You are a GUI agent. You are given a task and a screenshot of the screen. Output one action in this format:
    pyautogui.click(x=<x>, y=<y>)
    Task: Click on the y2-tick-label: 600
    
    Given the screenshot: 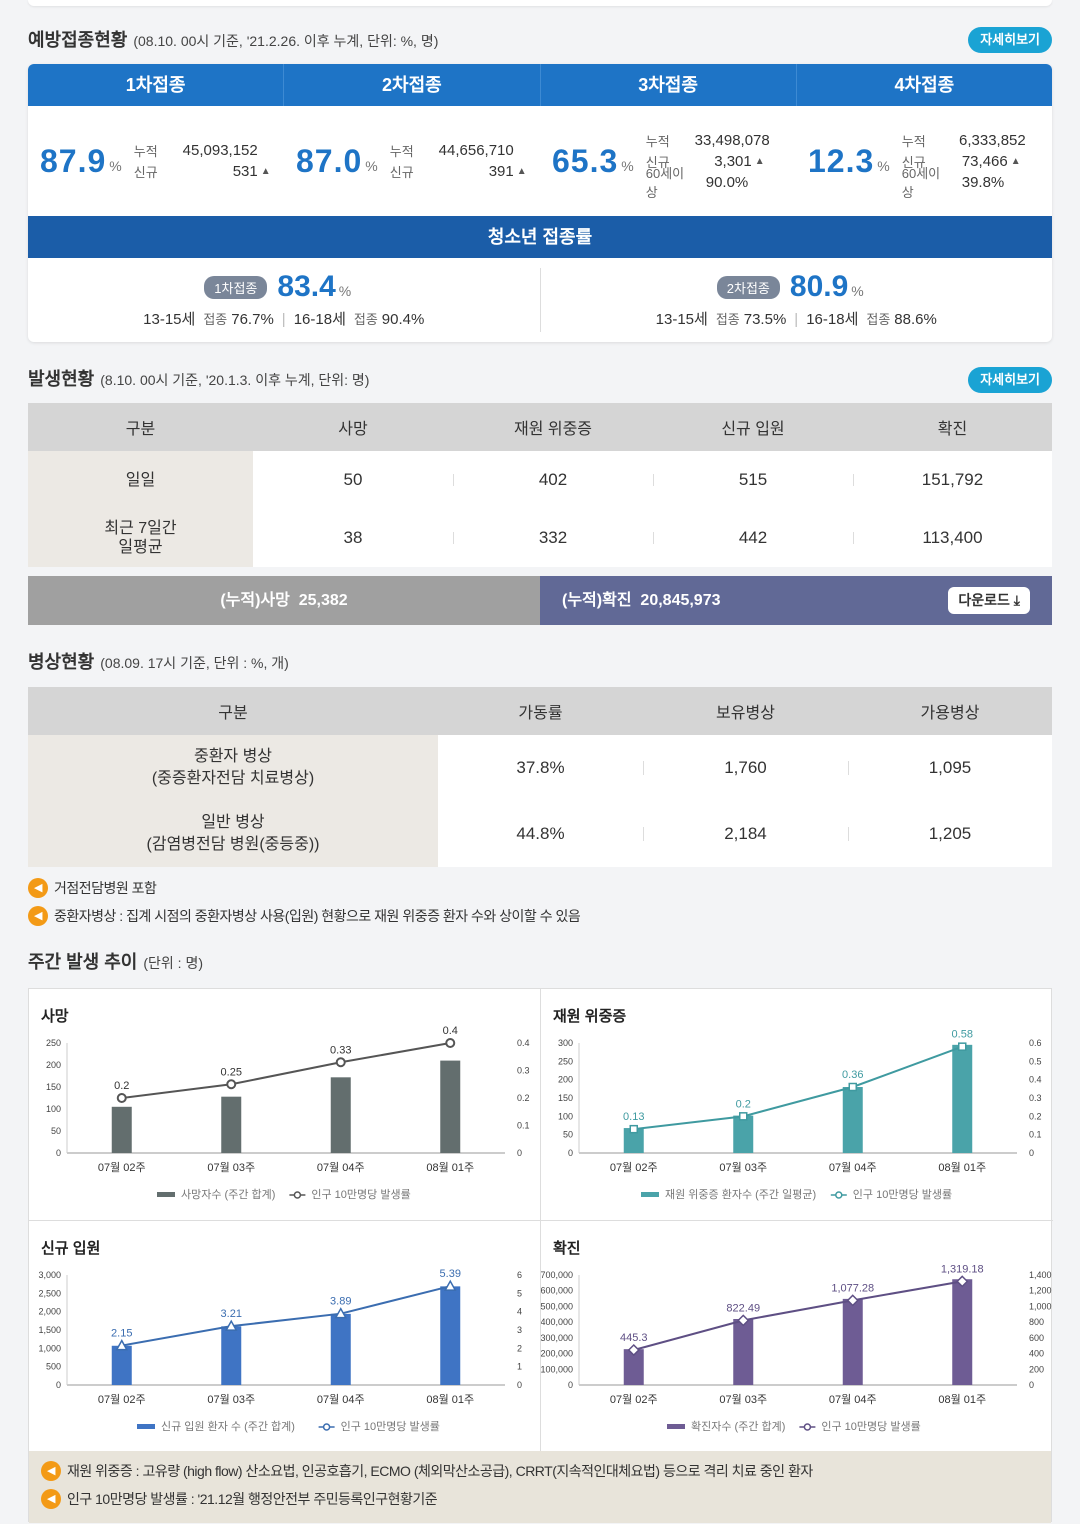 What is the action you would take?
    pyautogui.click(x=1036, y=1338)
    